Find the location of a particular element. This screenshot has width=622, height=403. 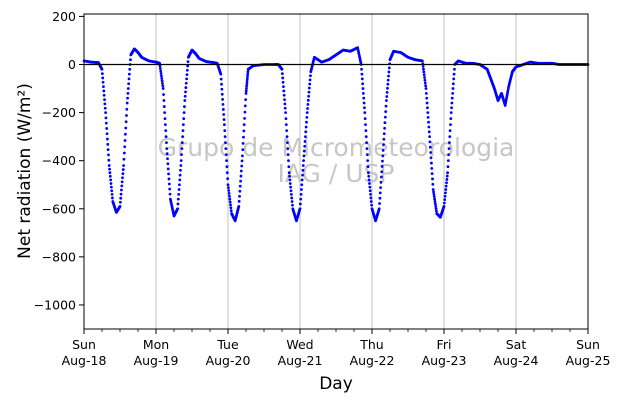

y-tick-label: −1000 is located at coordinates (55, 304).